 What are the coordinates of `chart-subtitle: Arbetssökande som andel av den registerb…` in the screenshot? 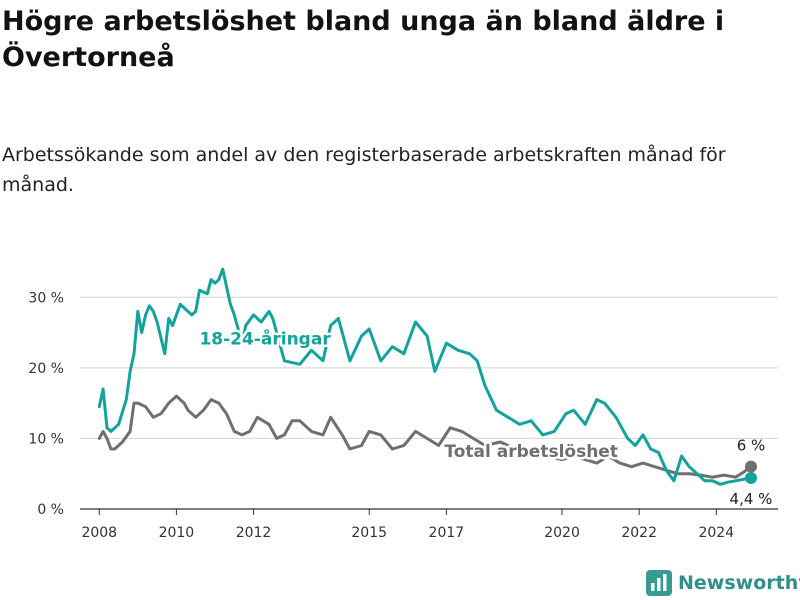 It's located at (364, 170).